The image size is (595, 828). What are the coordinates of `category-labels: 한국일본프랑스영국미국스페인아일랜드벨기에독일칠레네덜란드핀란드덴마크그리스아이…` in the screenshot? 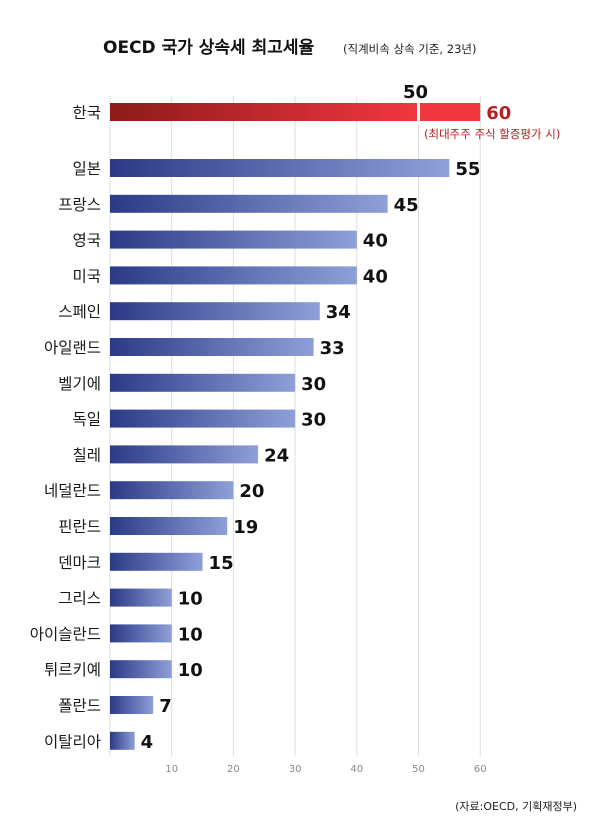 It's located at (65, 427).